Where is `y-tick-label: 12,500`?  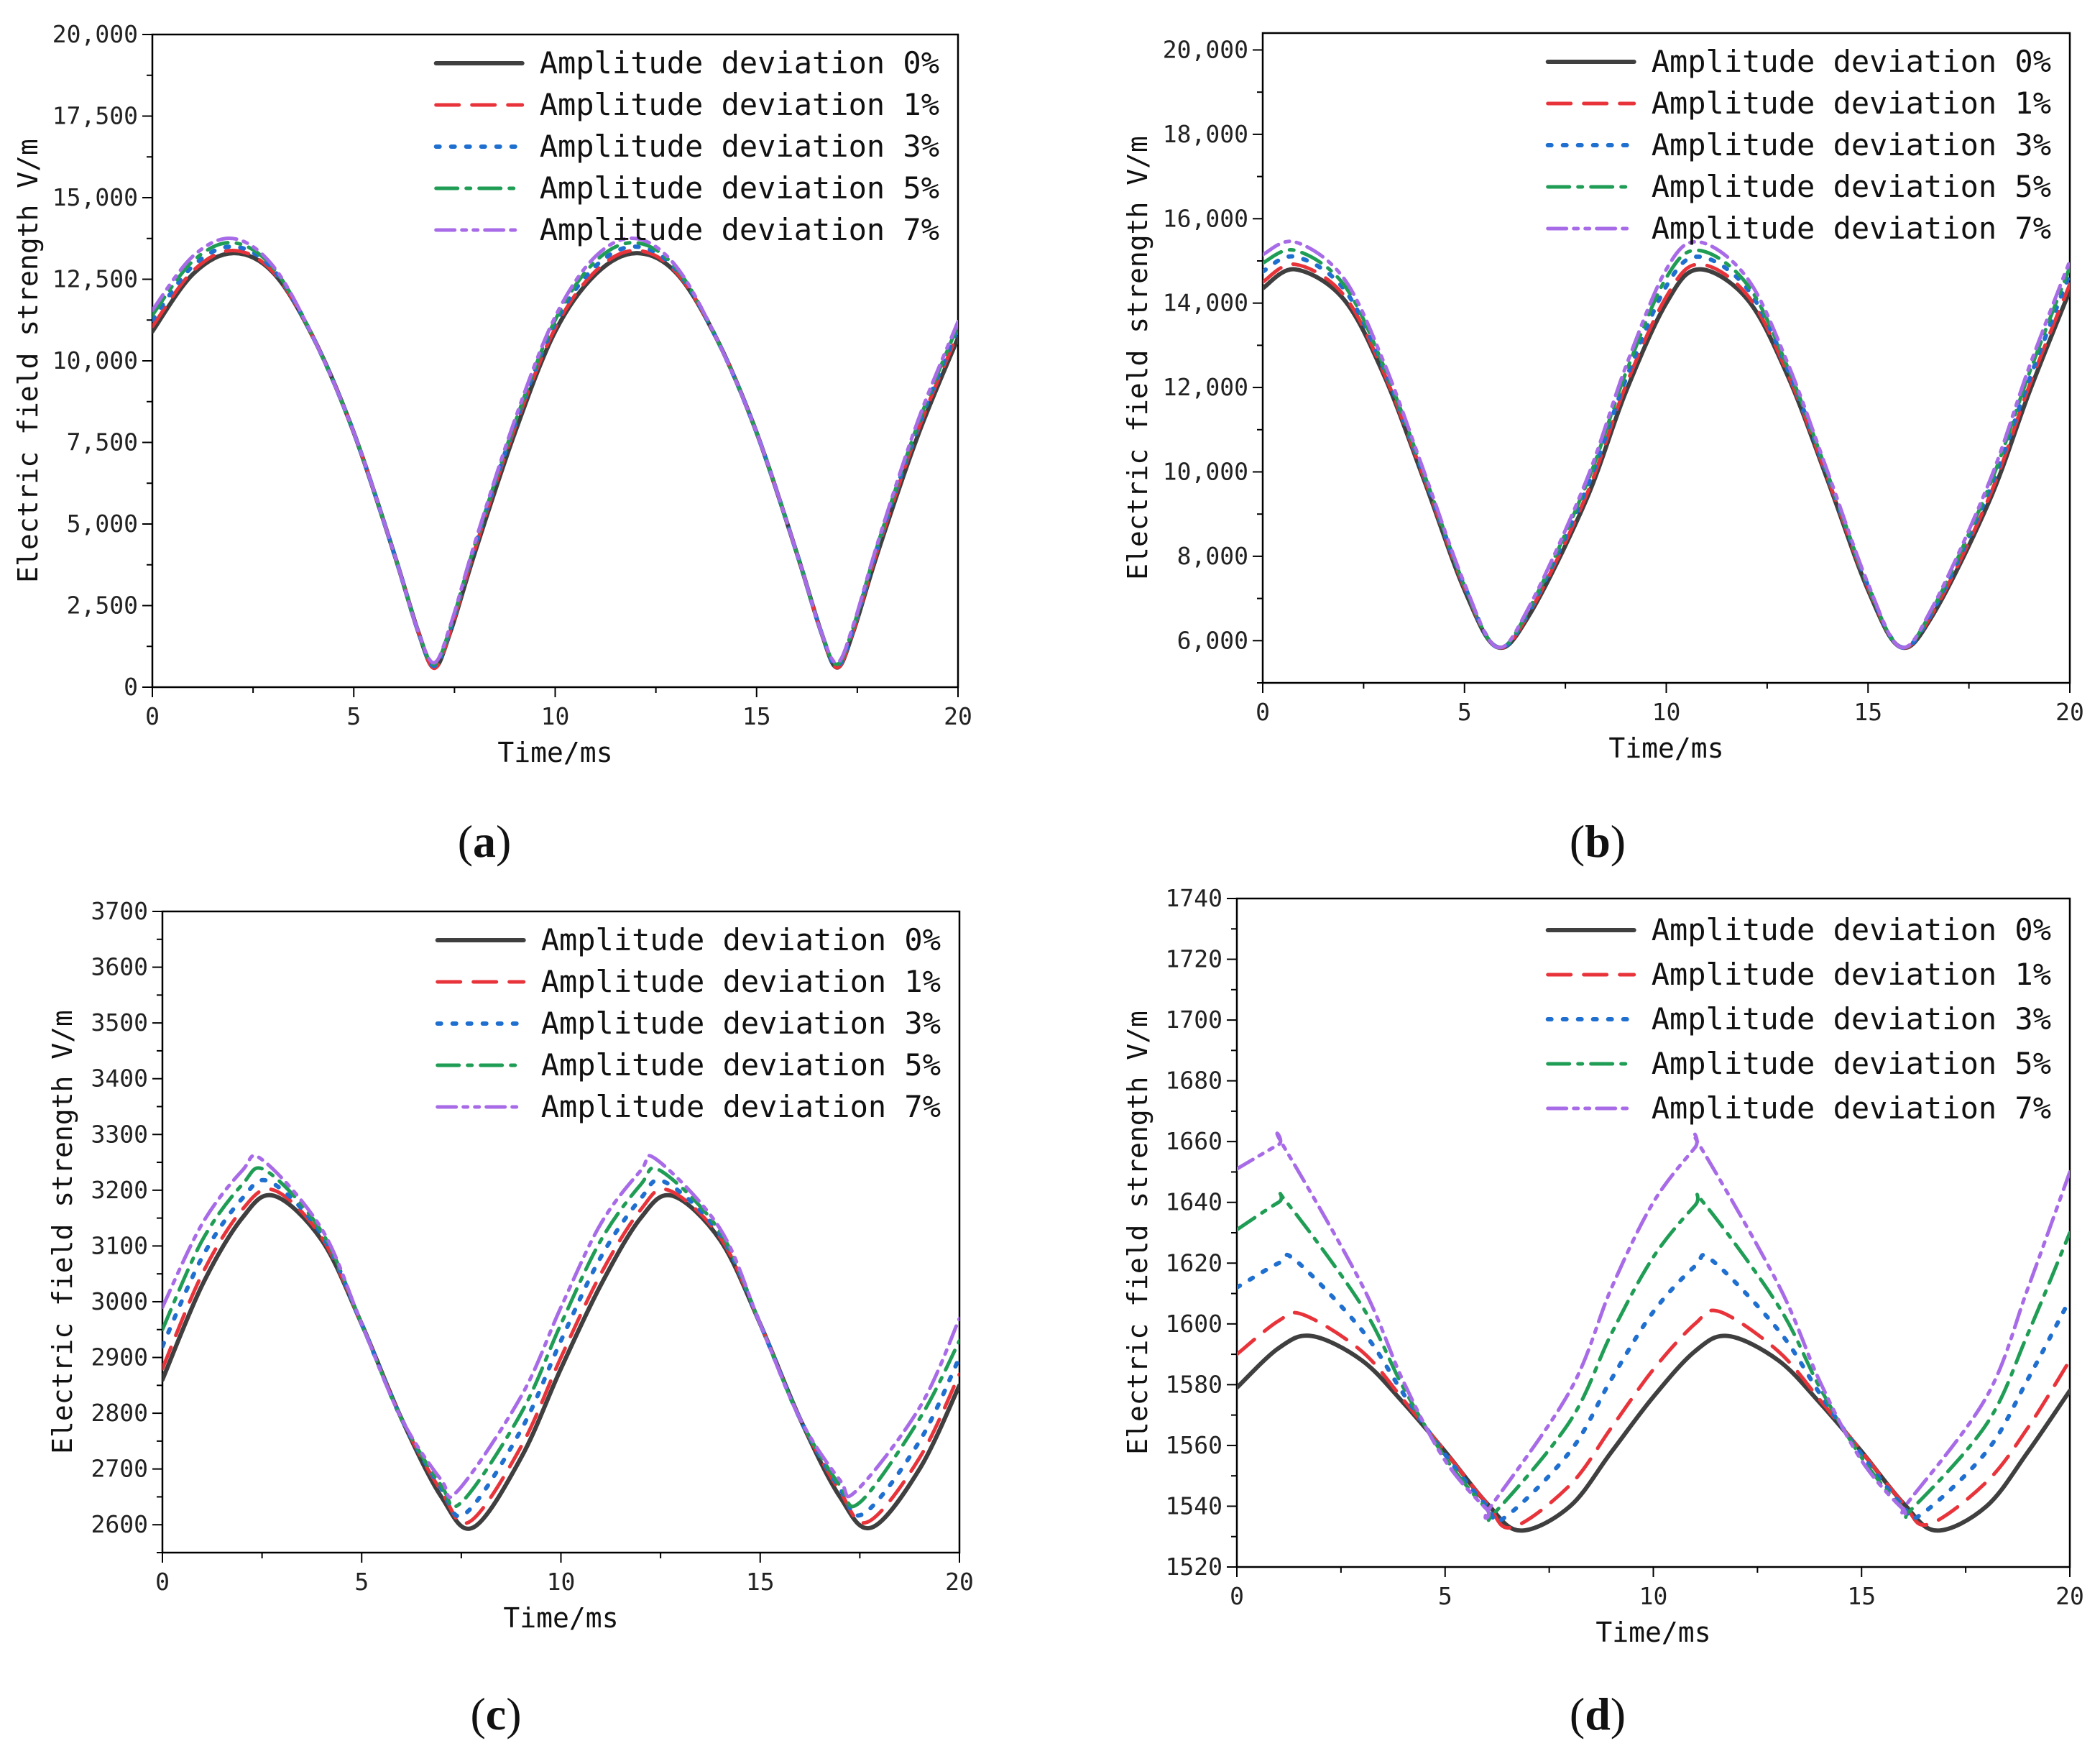 y-tick-label: 12,500 is located at coordinates (95, 279).